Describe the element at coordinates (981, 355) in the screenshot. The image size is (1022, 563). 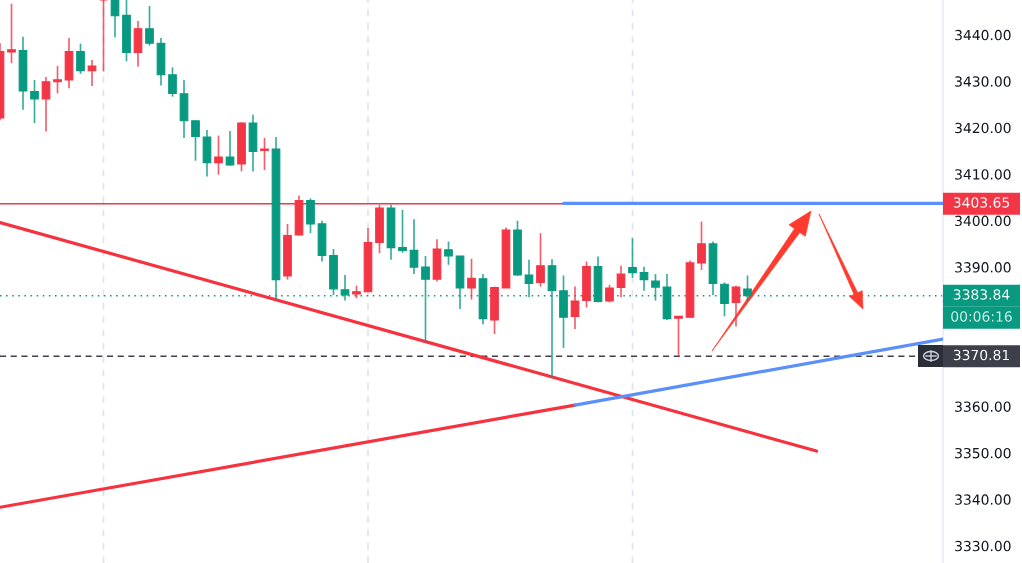
I see `ref-line-label: 3370.81` at that location.